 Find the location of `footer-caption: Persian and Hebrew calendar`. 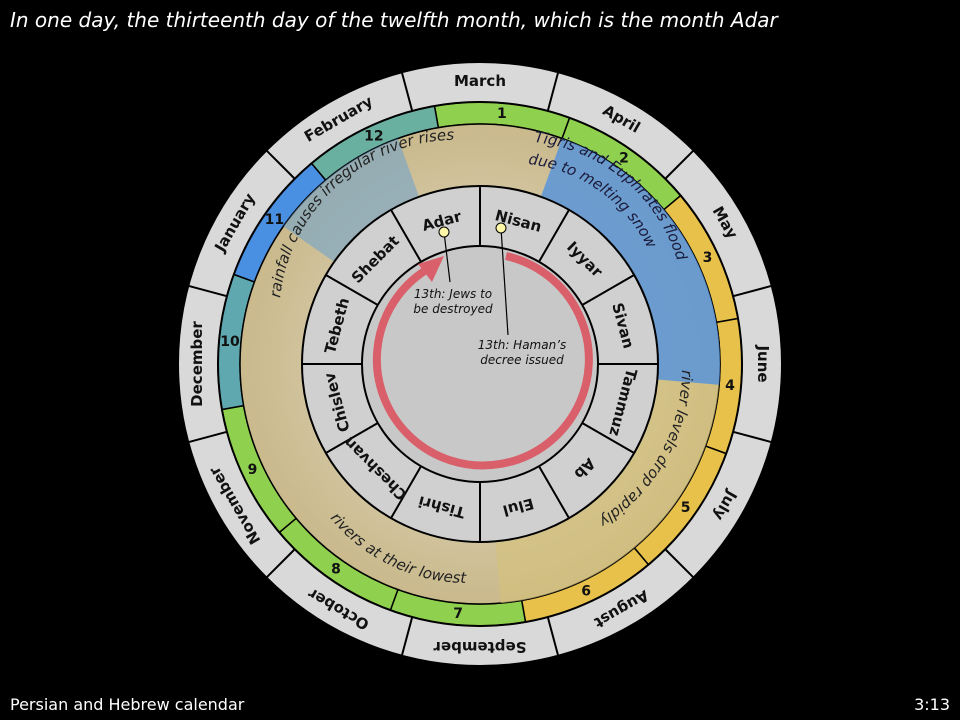

footer-caption: Persian and Hebrew calendar is located at coordinates (127, 704).